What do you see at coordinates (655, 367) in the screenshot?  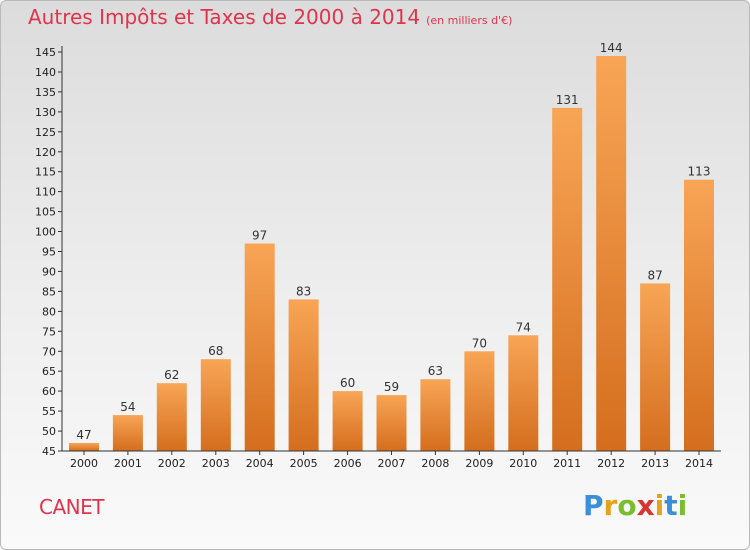 I see `bar-2013` at bounding box center [655, 367].